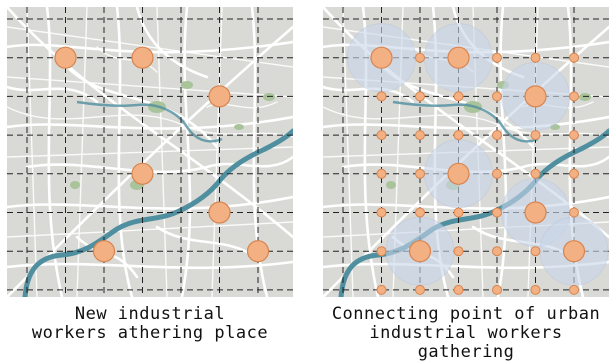  What do you see at coordinates (150, 333) in the screenshot?
I see `caption-left-line2: workers athering place` at bounding box center [150, 333].